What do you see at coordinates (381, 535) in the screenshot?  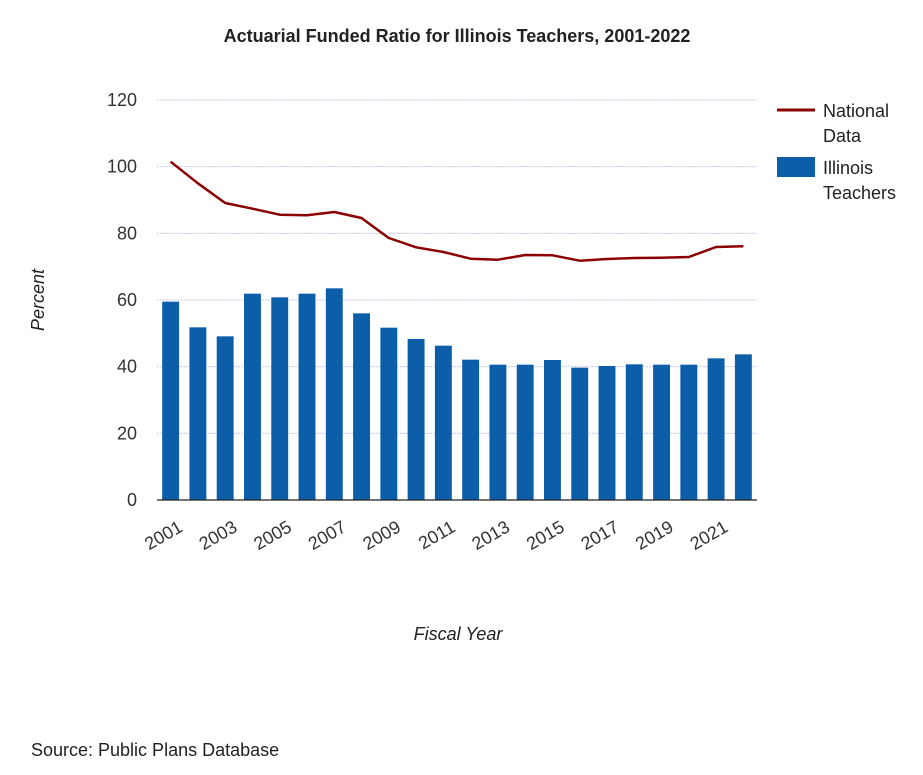 I see `x-tick-2009: 2009` at bounding box center [381, 535].